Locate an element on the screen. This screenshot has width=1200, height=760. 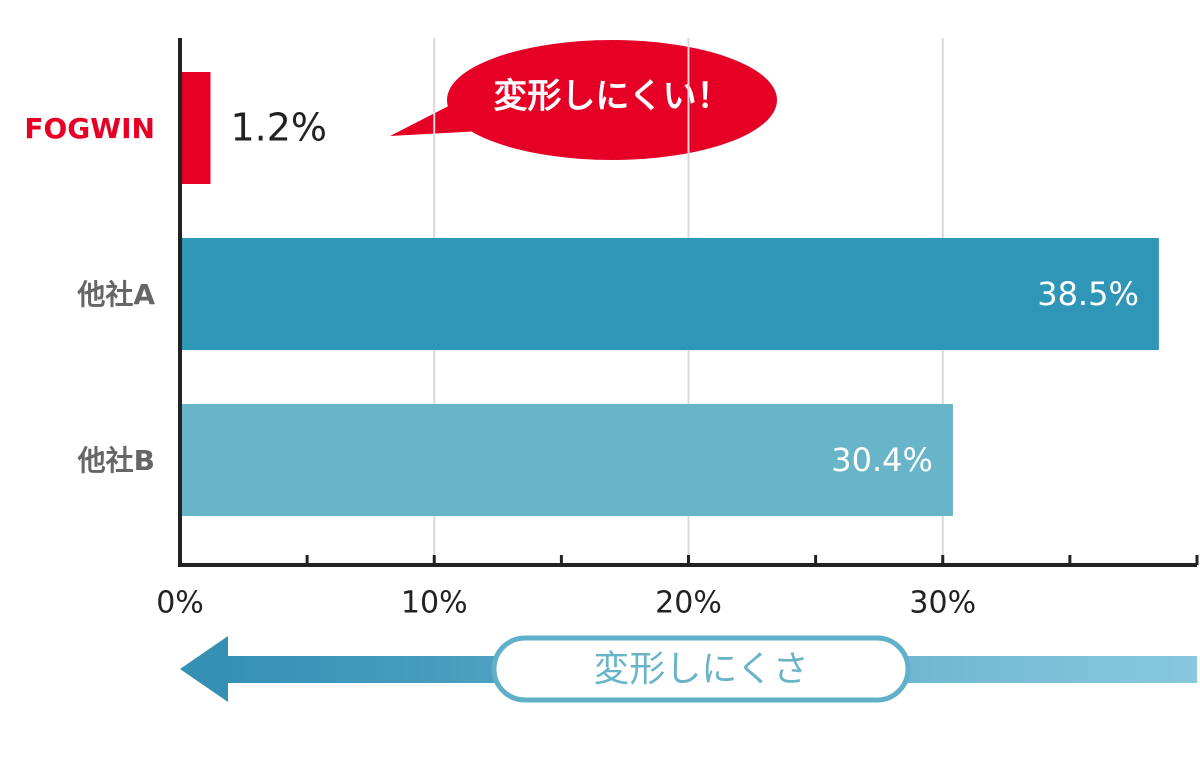
bottom-arrow: 変形しにくさ is located at coordinates (688, 669).